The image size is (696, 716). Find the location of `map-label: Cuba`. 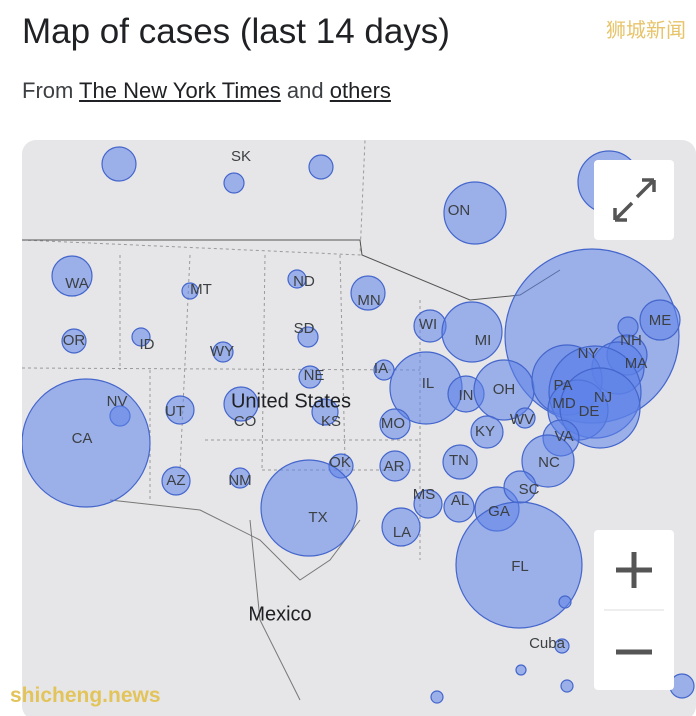

map-label: Cuba is located at coordinates (547, 643).